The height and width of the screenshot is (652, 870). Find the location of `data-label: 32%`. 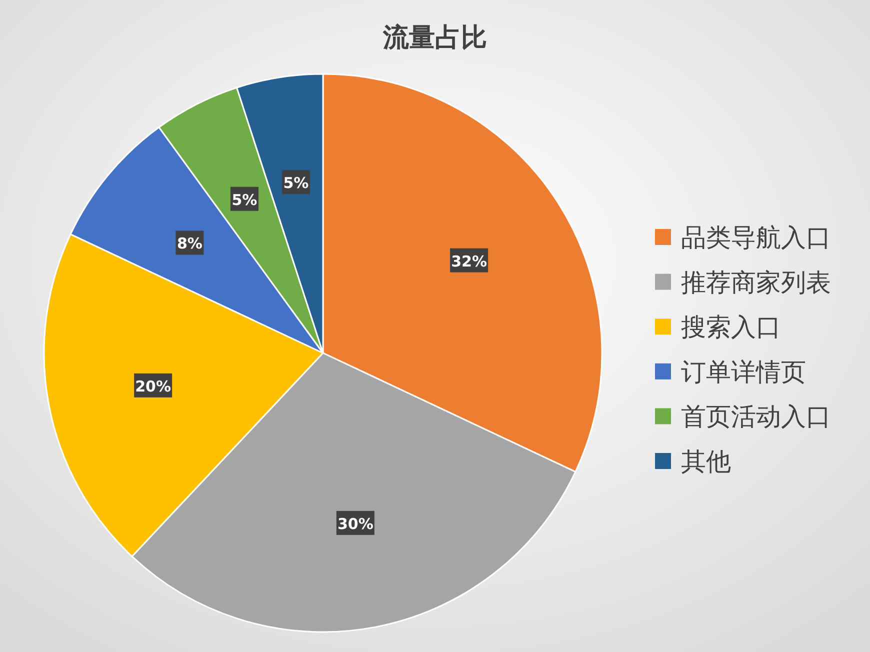

data-label: 32% is located at coordinates (469, 261).